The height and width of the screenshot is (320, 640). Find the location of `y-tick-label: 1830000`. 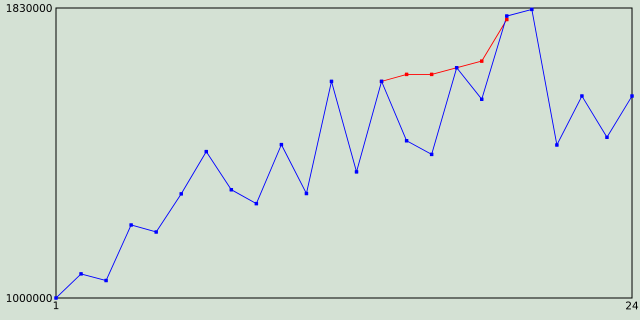

y-tick-label: 1830000 is located at coordinates (29, 8).